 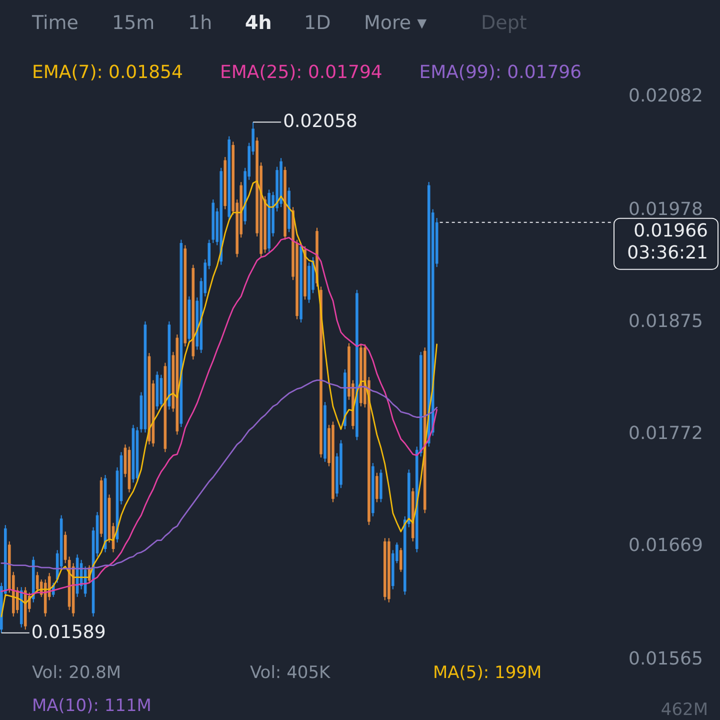 I want to click on text: 1D, so click(x=317, y=23).